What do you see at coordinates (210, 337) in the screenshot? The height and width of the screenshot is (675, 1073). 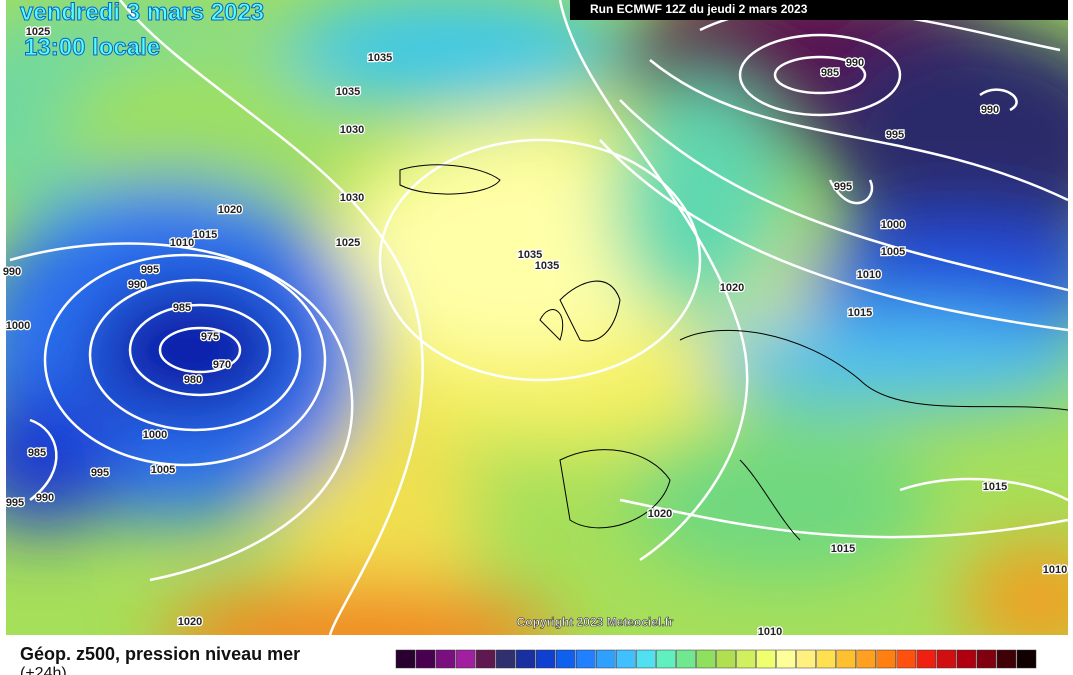 I see `isobar-label: 975` at bounding box center [210, 337].